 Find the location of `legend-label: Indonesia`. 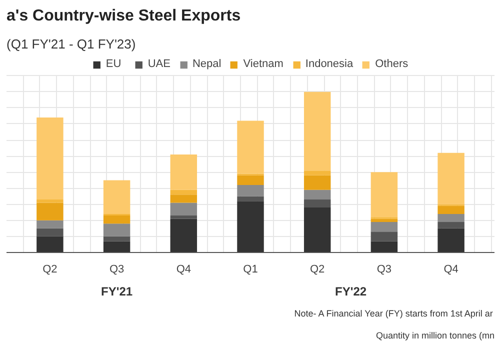

legend-label: Indonesia is located at coordinates (329, 64).